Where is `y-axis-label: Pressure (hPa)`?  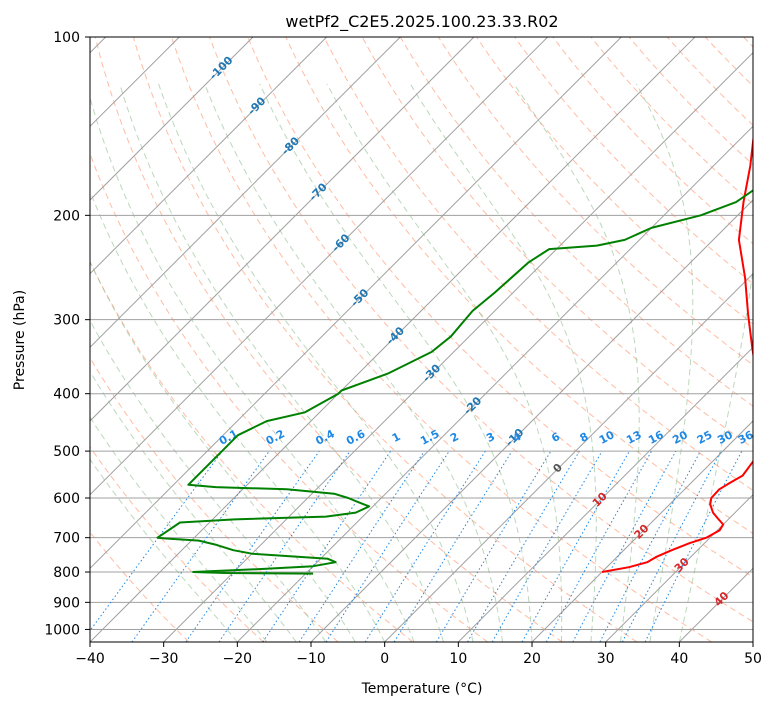
y-axis-label: Pressure (hPa) is located at coordinates (20, 340).